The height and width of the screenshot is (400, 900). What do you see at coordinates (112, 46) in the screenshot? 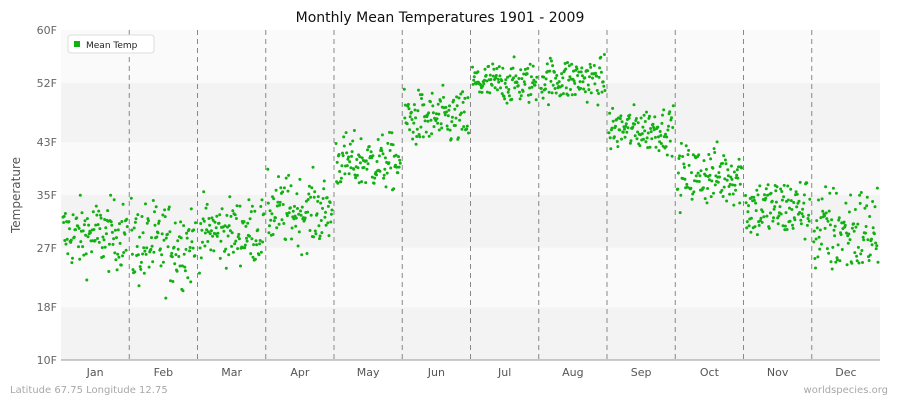
I see `legend-label: Mean Temp` at bounding box center [112, 46].